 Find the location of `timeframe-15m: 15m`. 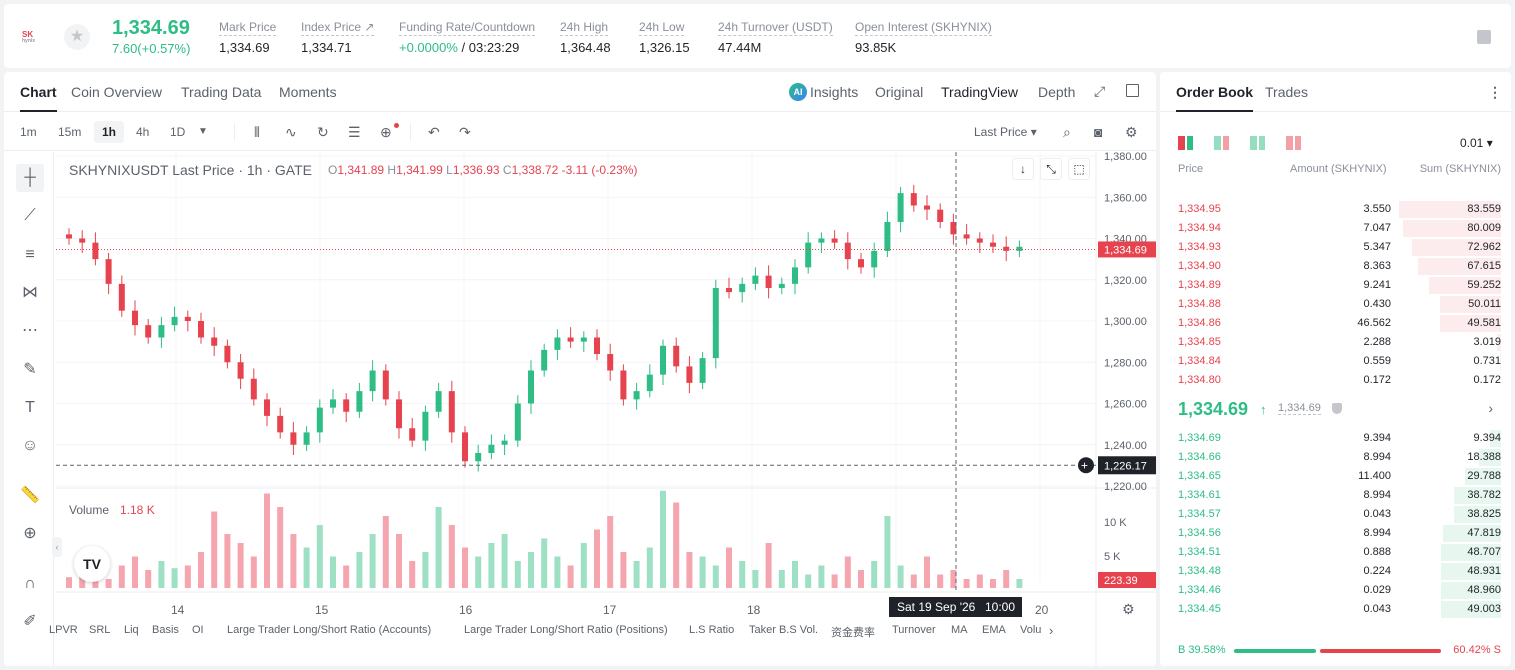

timeframe-15m: 15m is located at coordinates (70, 132).